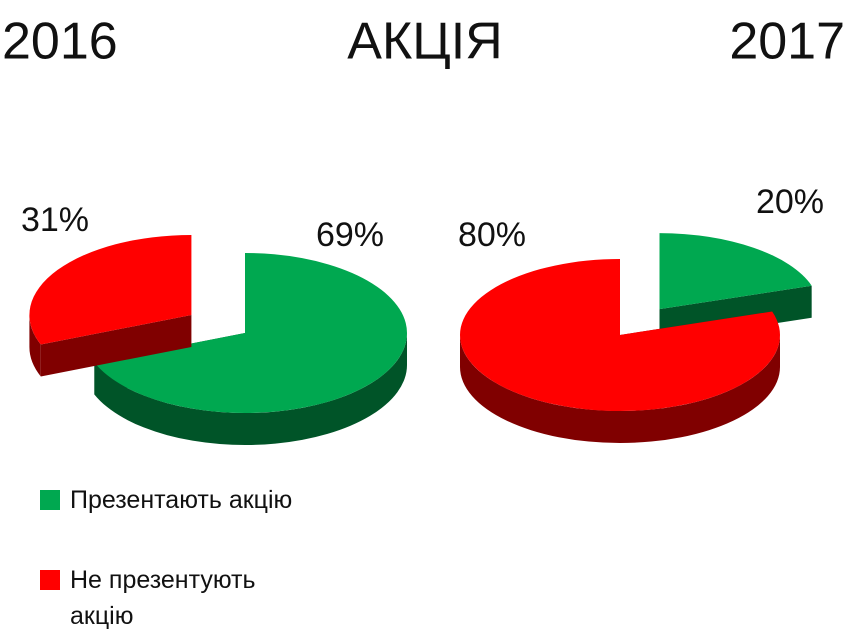 This screenshot has width=850, height=638. What do you see at coordinates (350, 235) in the screenshot?
I see `data-label: 69%` at bounding box center [350, 235].